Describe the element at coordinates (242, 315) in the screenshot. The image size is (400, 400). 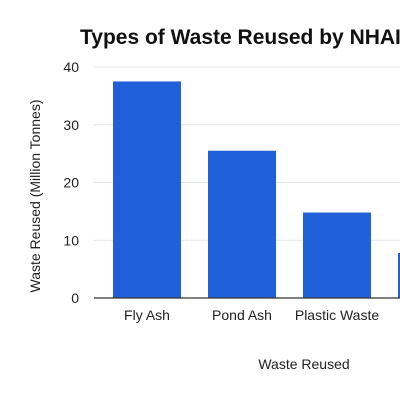
I see `x-tick-label: Pond Ash` at that location.